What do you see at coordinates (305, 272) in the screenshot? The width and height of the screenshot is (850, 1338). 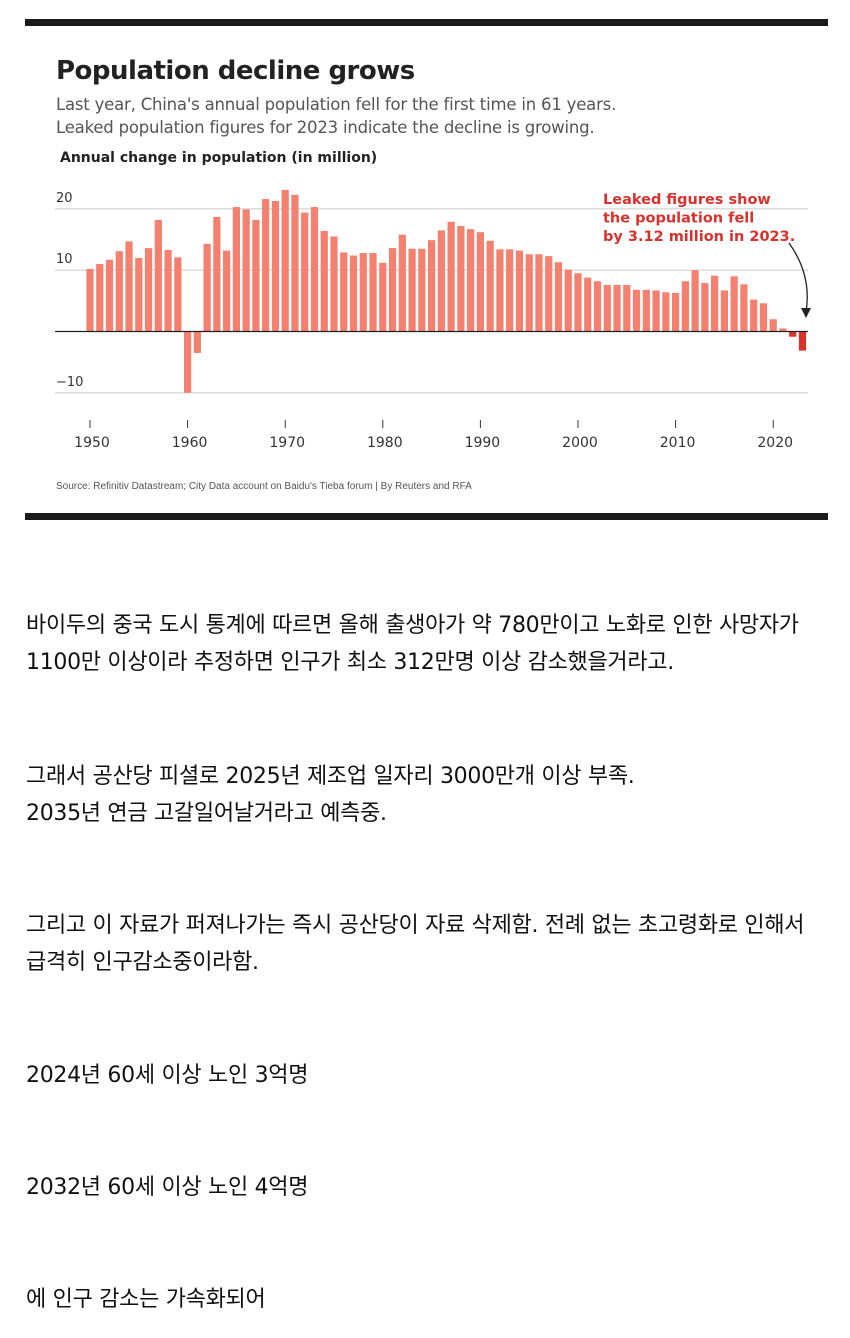 I see `bar-1972` at bounding box center [305, 272].